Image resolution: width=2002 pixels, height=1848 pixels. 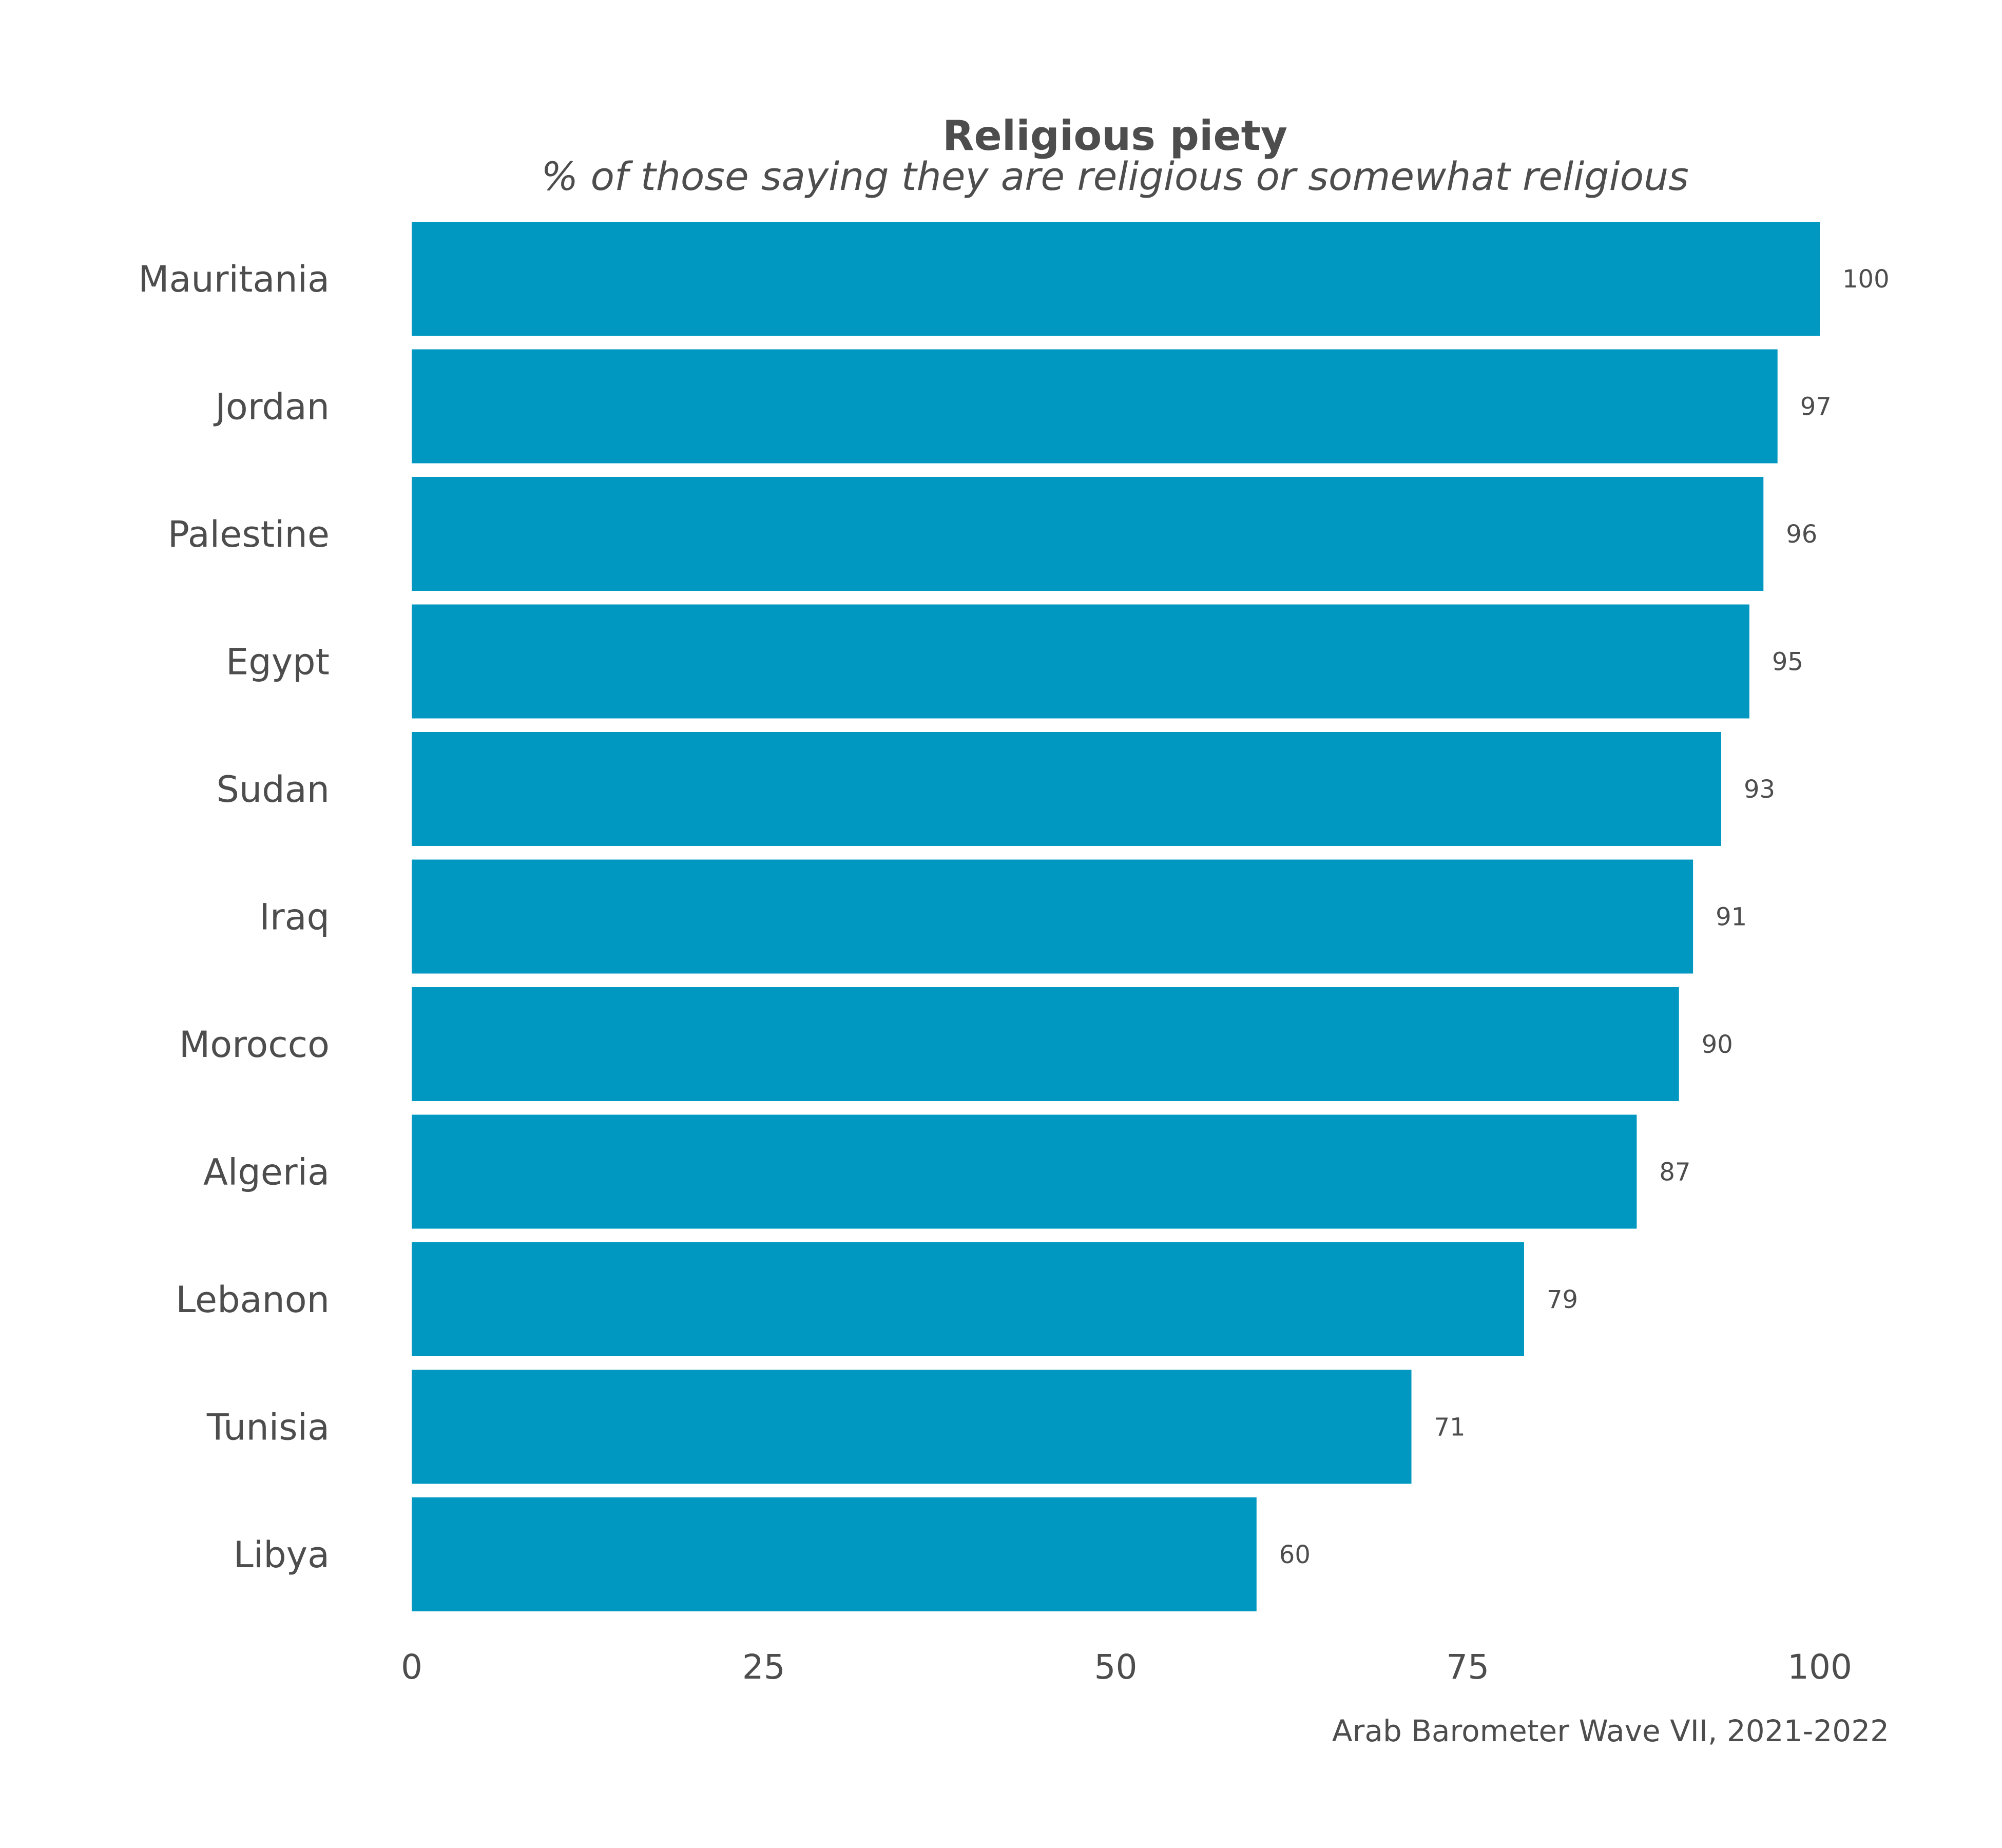 What do you see at coordinates (266, 1172) in the screenshot?
I see `category-label-algeria: Algeria` at bounding box center [266, 1172].